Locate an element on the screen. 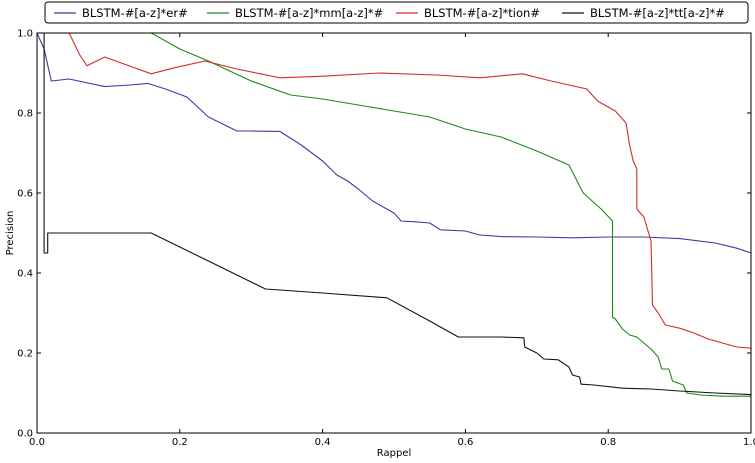 This screenshot has width=755, height=463. y-tick-label: 0.6 is located at coordinates (25, 194).